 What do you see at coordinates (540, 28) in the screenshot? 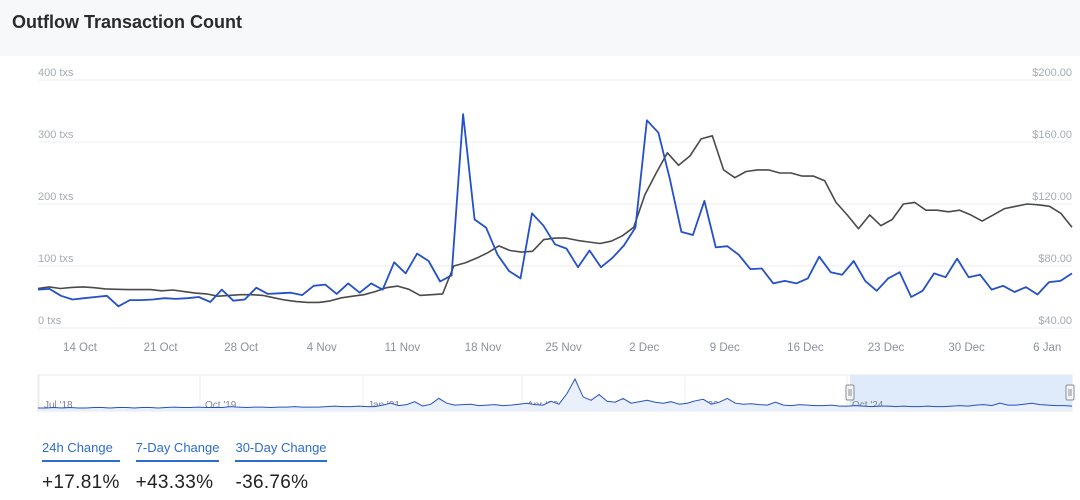
I see `header-band` at bounding box center [540, 28].